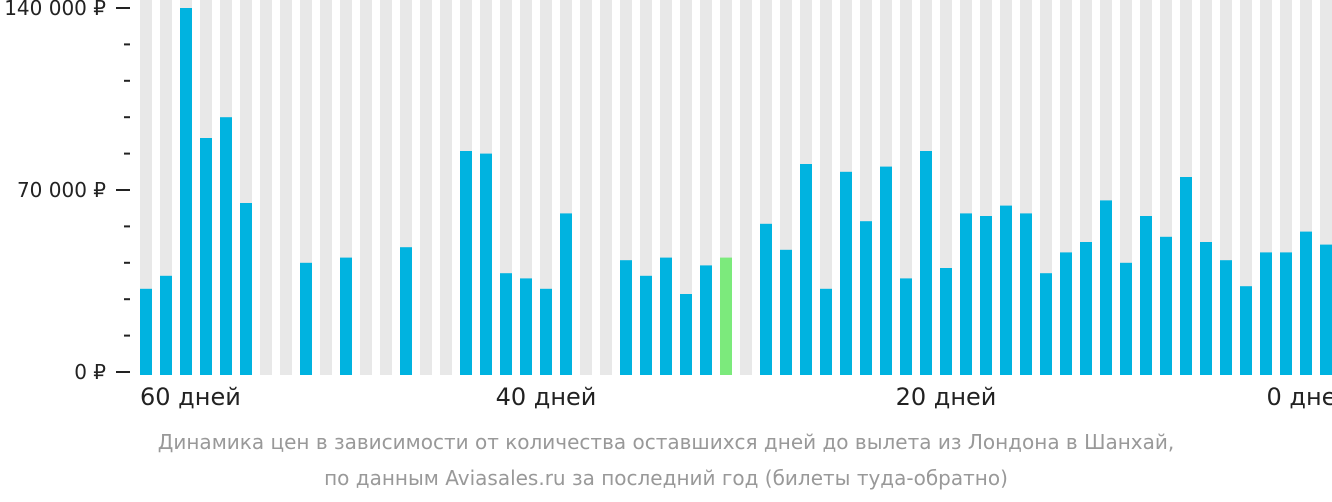  Describe the element at coordinates (736, 397) in the screenshot. I see `x-axis: 60 дней 40 дней 20 дней 0 дней` at that location.